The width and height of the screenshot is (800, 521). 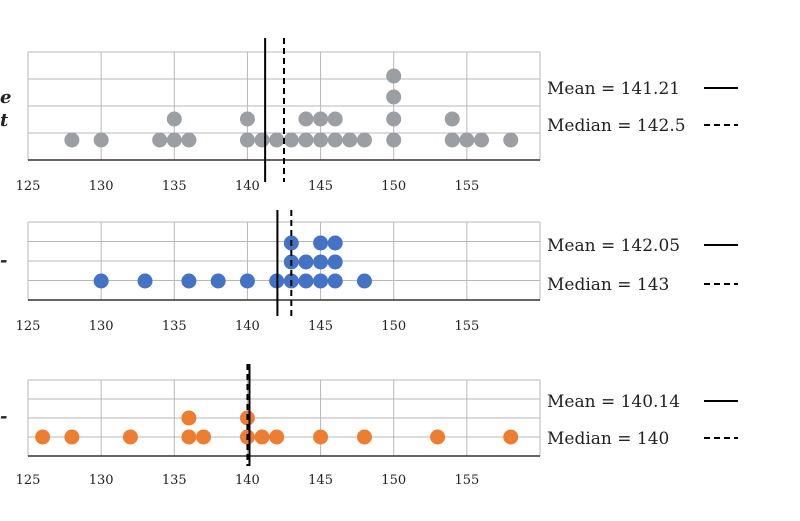 What do you see at coordinates (613, 402) in the screenshot?
I see `mean-legend-label: Mean = 140.14` at bounding box center [613, 402].